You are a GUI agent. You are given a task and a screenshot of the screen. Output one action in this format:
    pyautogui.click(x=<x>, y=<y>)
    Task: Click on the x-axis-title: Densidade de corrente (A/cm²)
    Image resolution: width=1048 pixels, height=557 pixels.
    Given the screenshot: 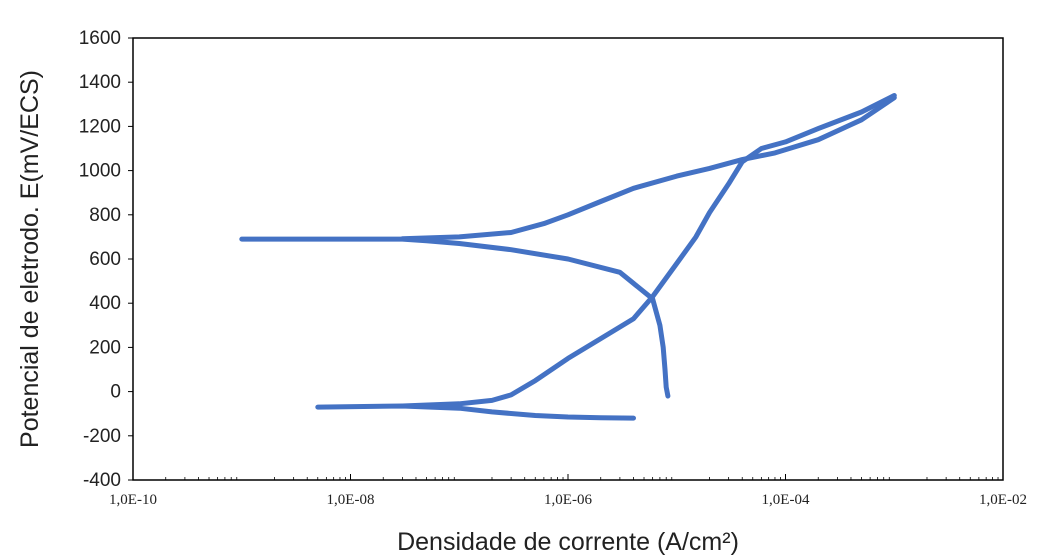 What is the action you would take?
    pyautogui.click(x=568, y=542)
    